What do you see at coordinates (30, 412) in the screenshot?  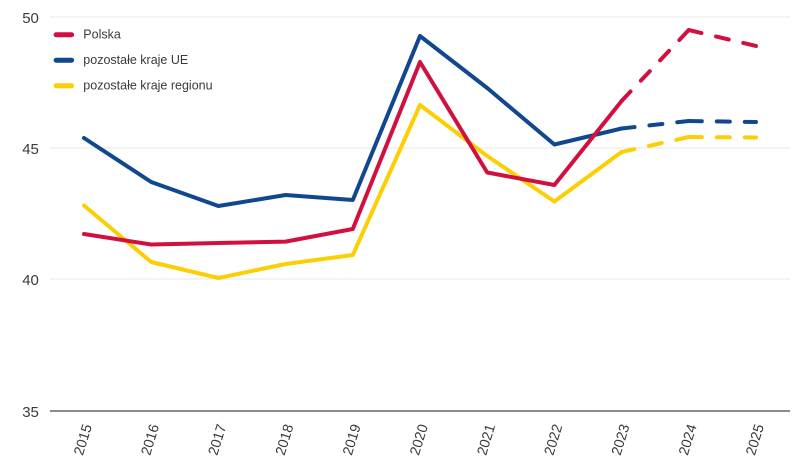 I see `svg-text: 35` at bounding box center [30, 412].